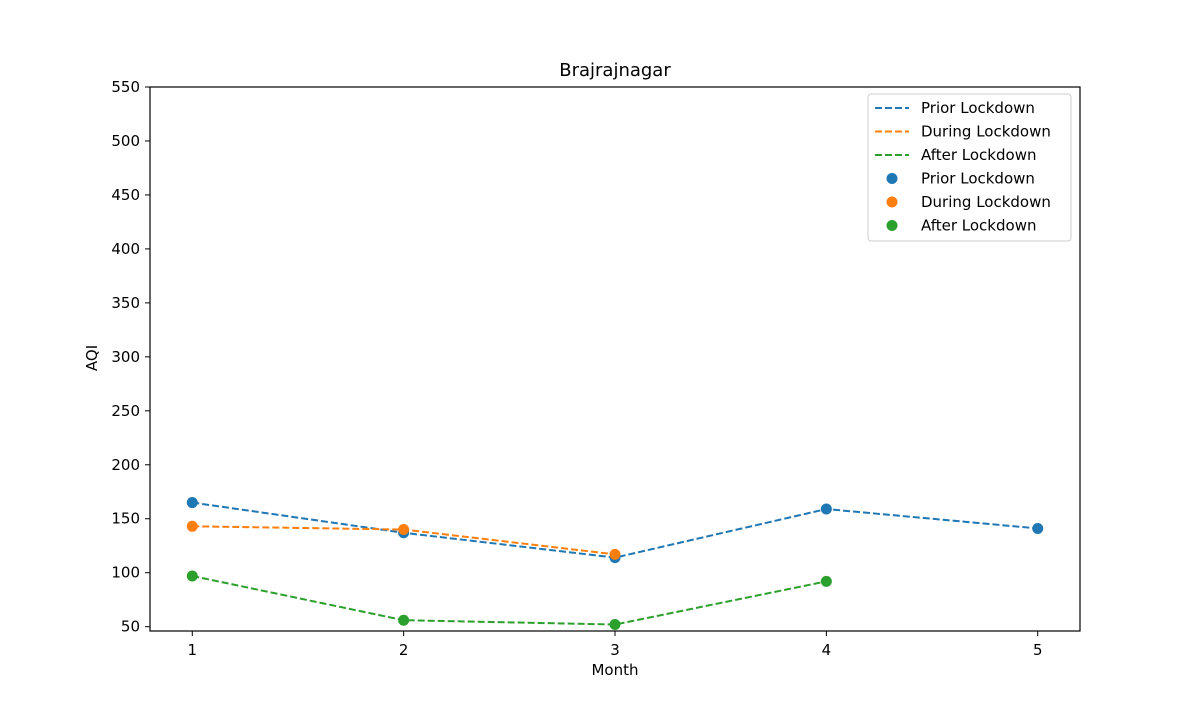 The height and width of the screenshot is (724, 1200). I want to click on legend-marker-during-lockdown, so click(892, 202).